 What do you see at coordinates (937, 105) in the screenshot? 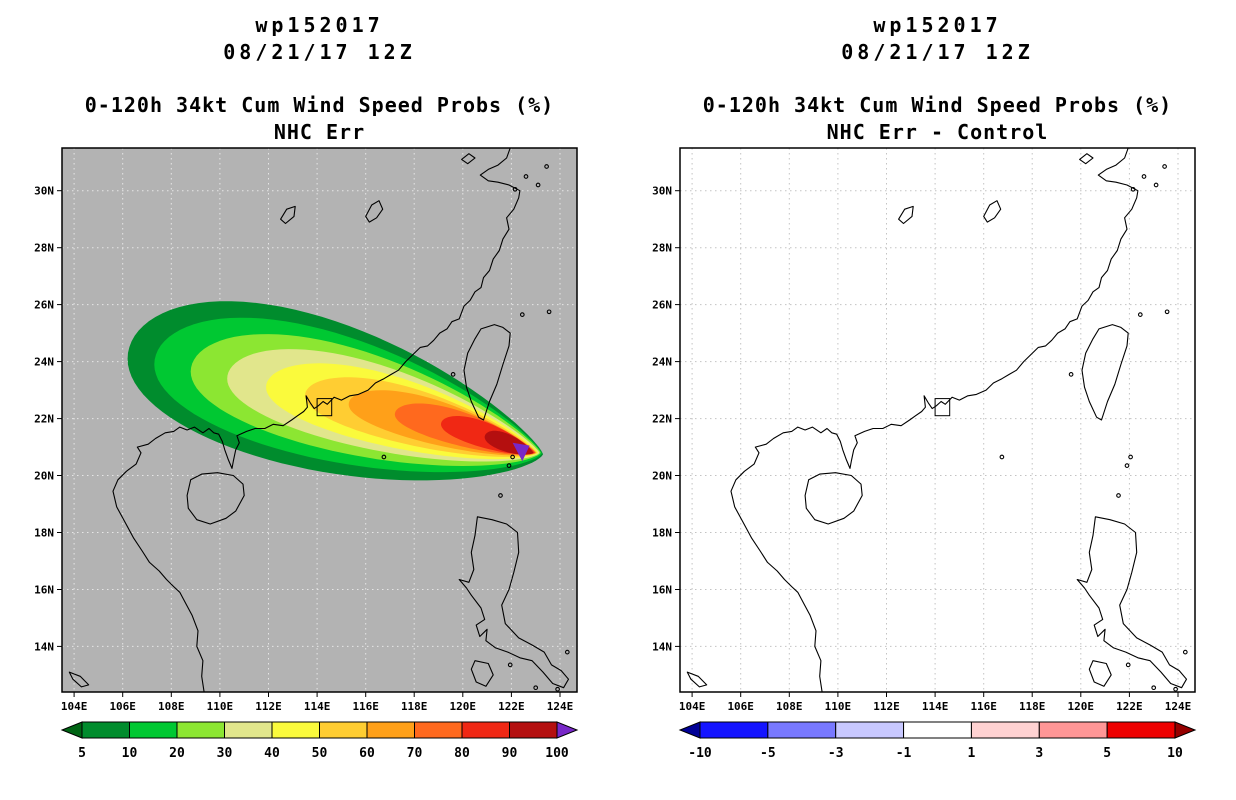
I see `product-title: 0-120h 34kt Cum Wind Speed Probs (%)` at bounding box center [937, 105].